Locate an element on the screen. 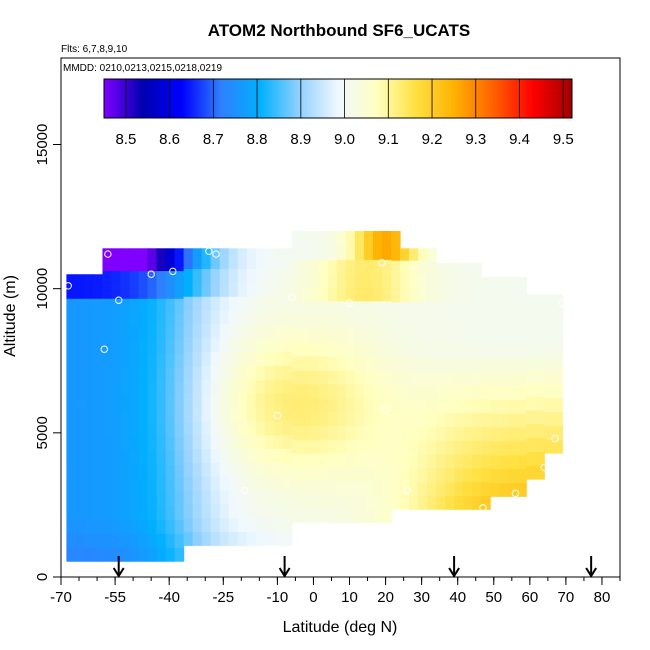  y-tick-label: 15000 is located at coordinates (42, 145).